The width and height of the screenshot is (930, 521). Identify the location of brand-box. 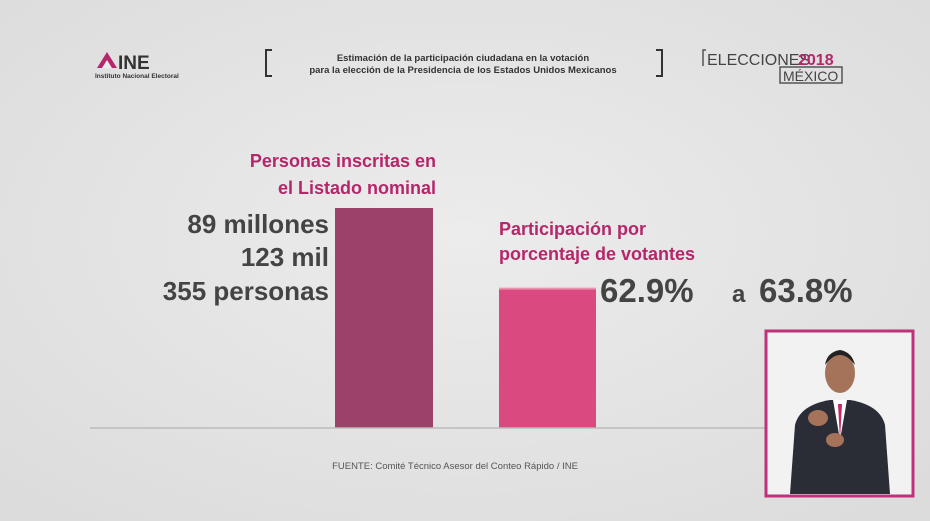
(811, 75).